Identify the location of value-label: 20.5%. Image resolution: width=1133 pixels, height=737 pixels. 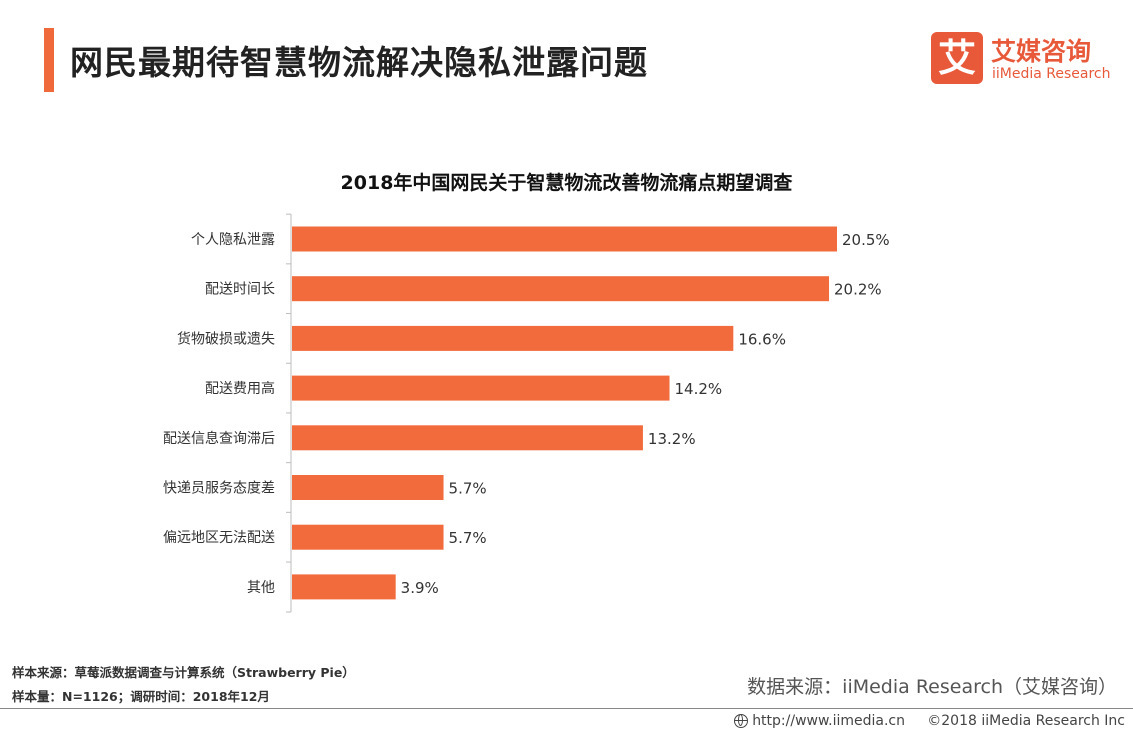
(866, 240).